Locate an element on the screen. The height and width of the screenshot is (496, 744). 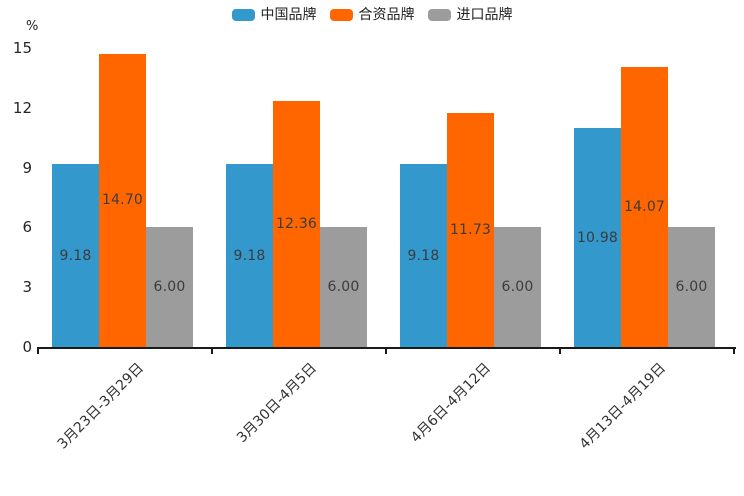
bar-joint-venture-brands-group3: 11.73 is located at coordinates (470, 230).